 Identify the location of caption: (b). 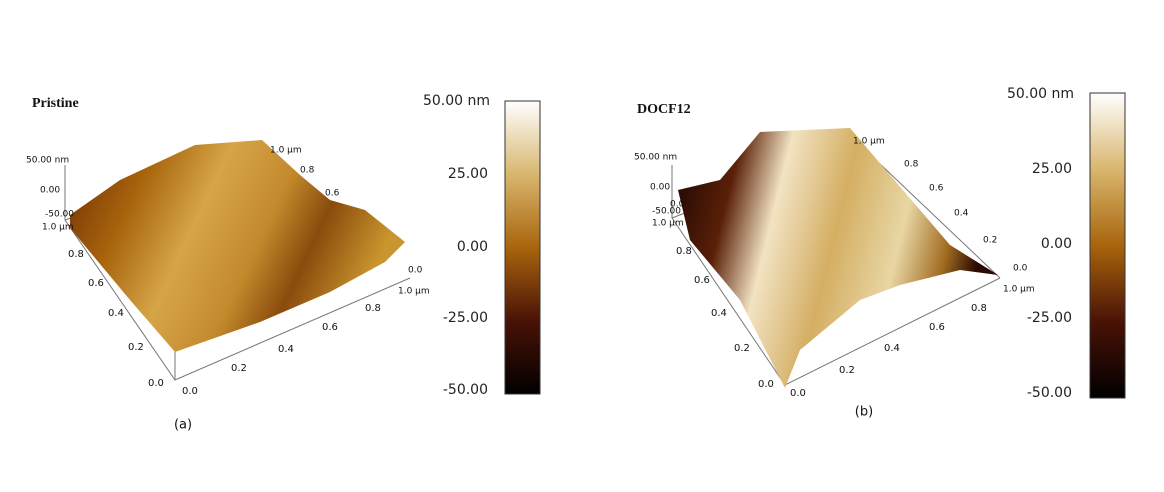
(864, 412).